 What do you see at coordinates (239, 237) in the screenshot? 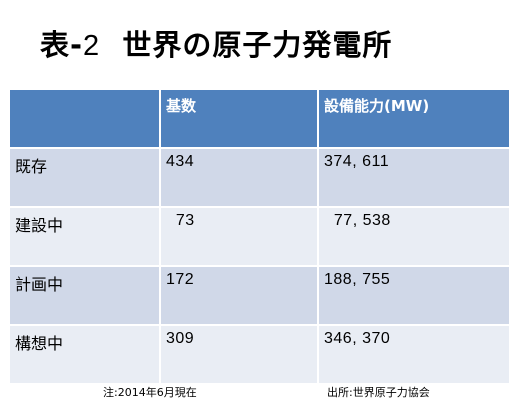
I see `row-units: 73` at bounding box center [239, 237].